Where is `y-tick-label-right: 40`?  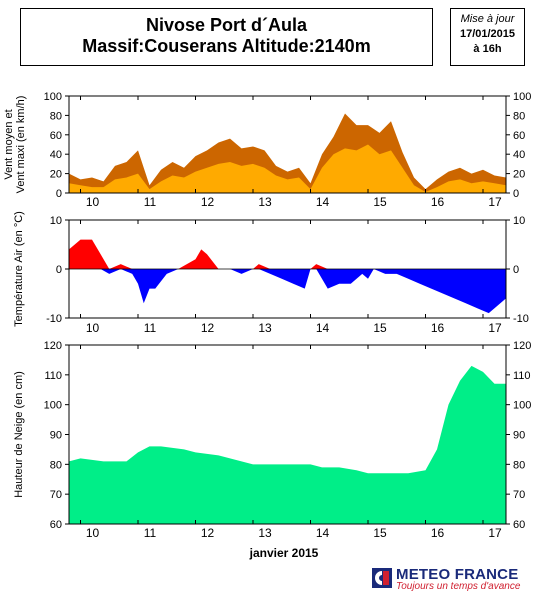
y-tick-label-right: 40 is located at coordinates (519, 155).